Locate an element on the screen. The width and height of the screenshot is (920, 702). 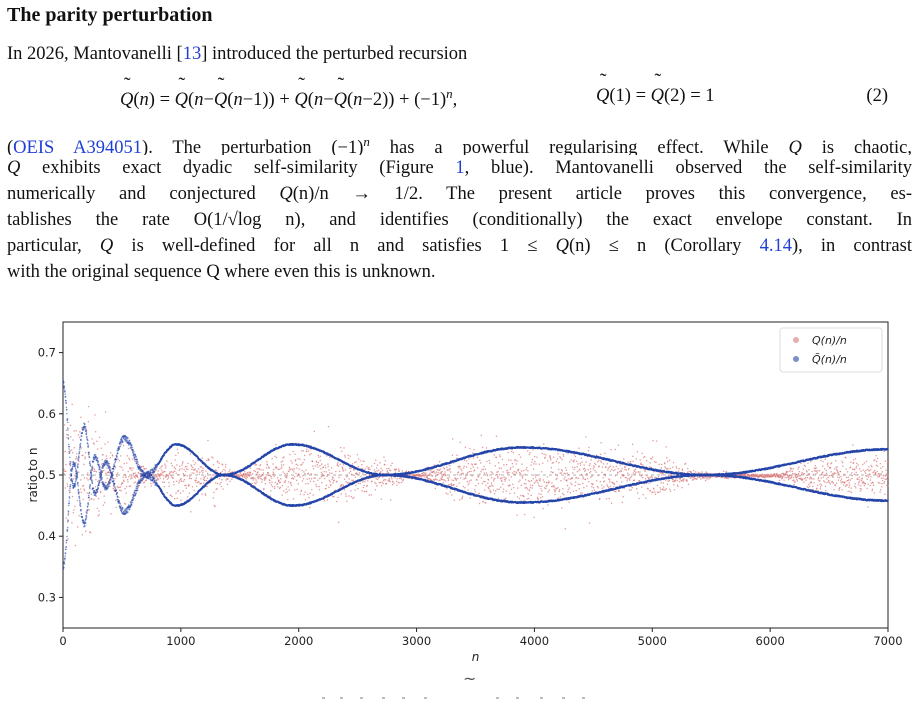
oeis-link: OEIS A394051 is located at coordinates (78, 146).